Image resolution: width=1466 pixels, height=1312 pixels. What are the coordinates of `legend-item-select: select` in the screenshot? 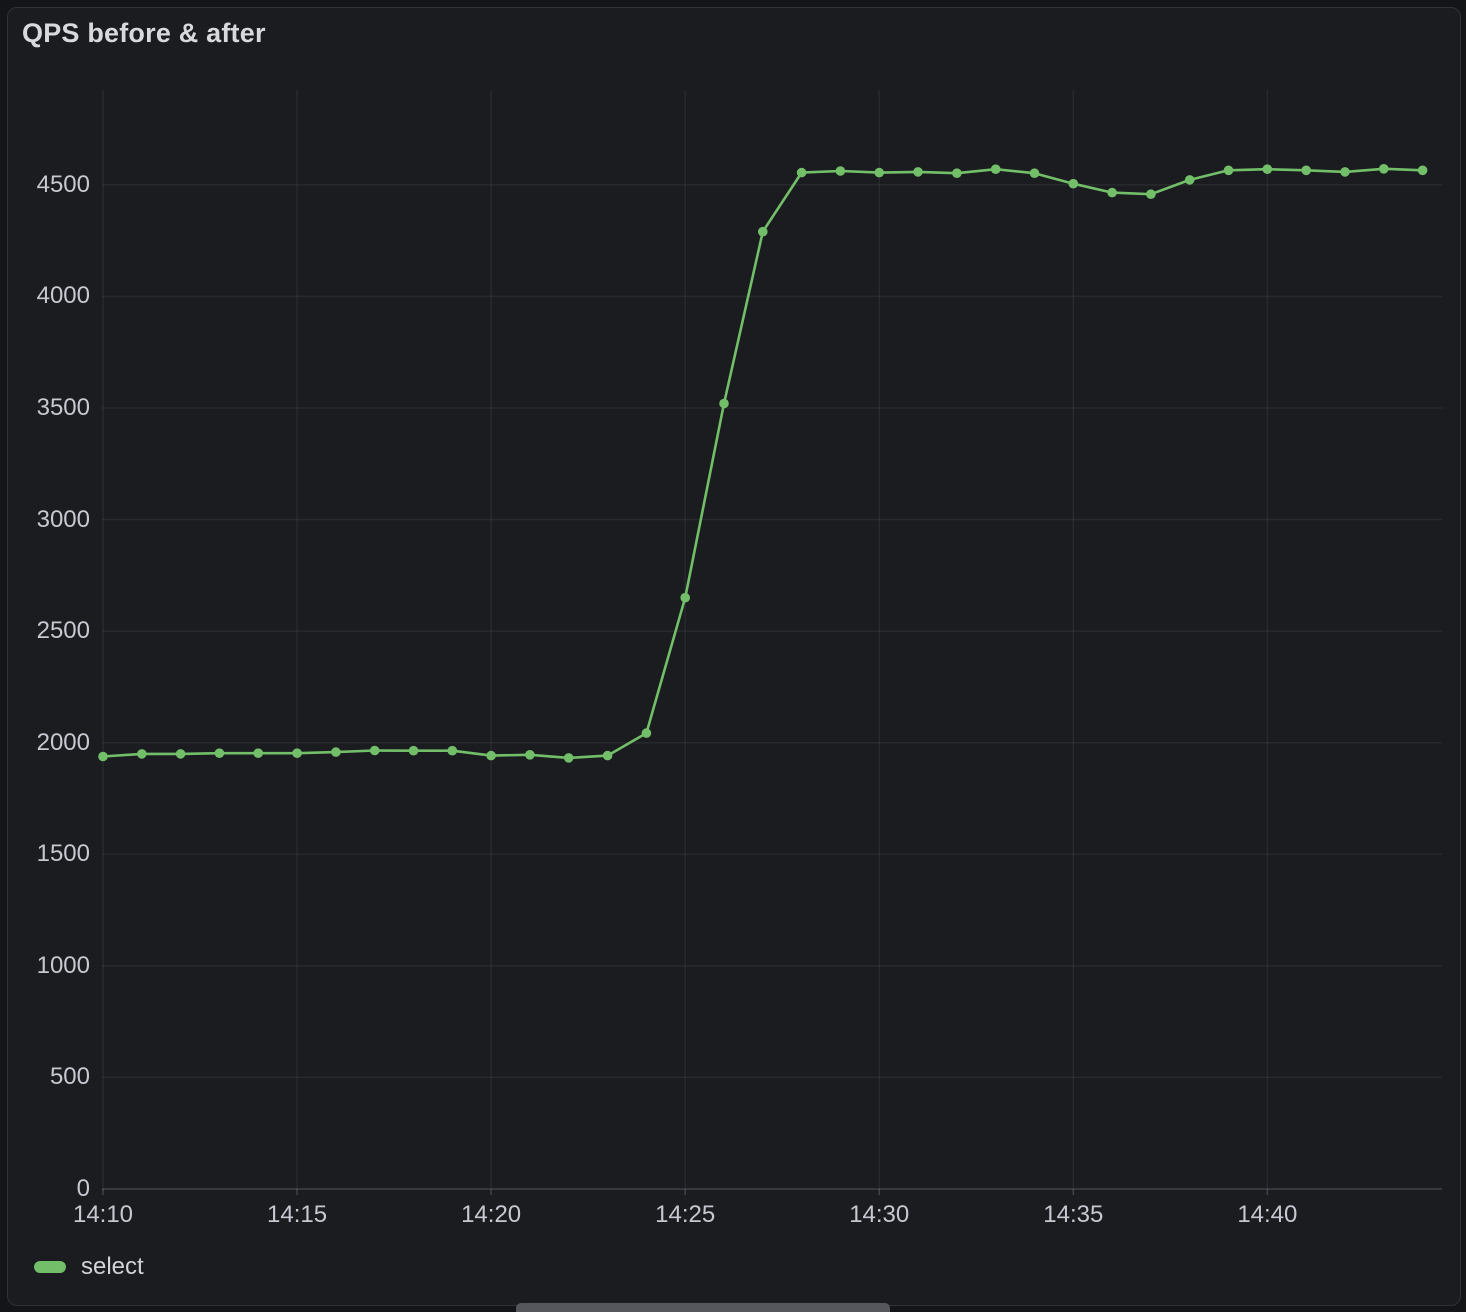 It's located at (89, 1267).